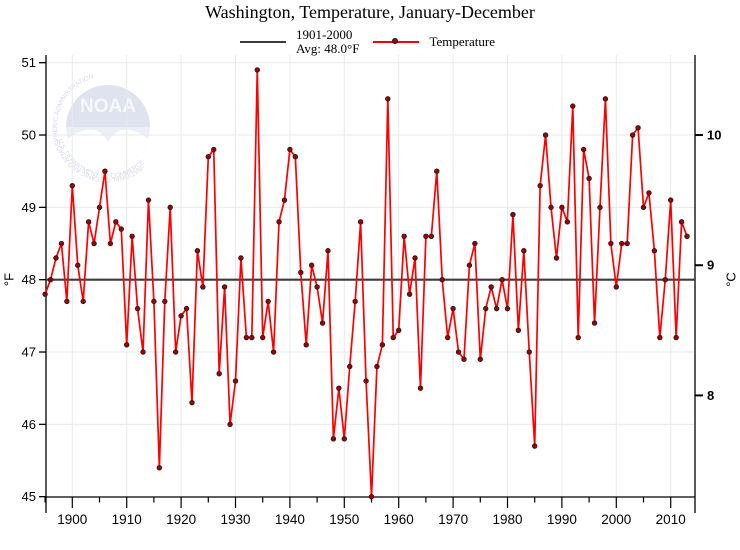 This screenshot has height=550, width=740. I want to click on data-point-1910, so click(126, 345).